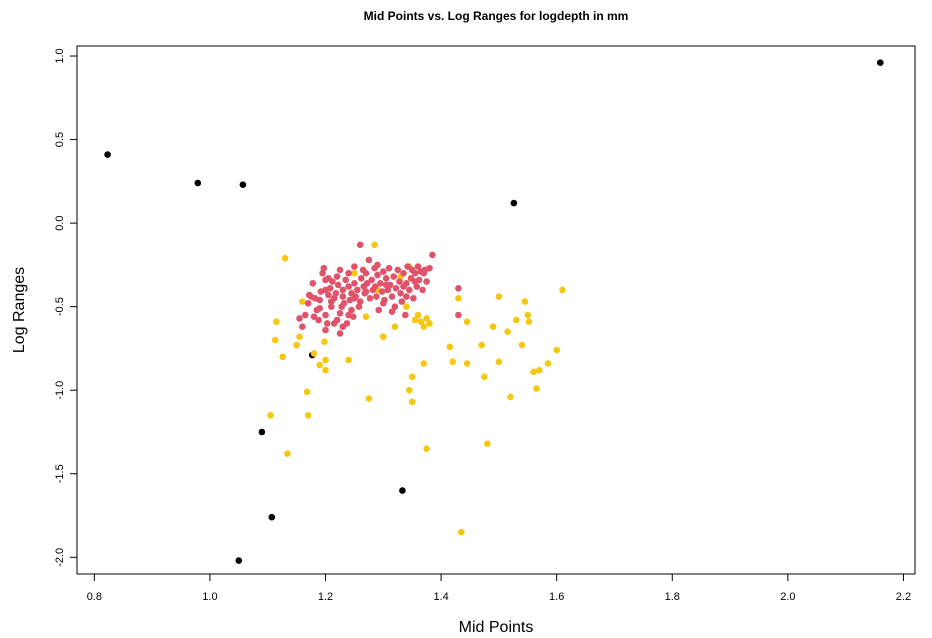  Describe the element at coordinates (94, 597) in the screenshot. I see `x-tick-label: 0.8` at that location.